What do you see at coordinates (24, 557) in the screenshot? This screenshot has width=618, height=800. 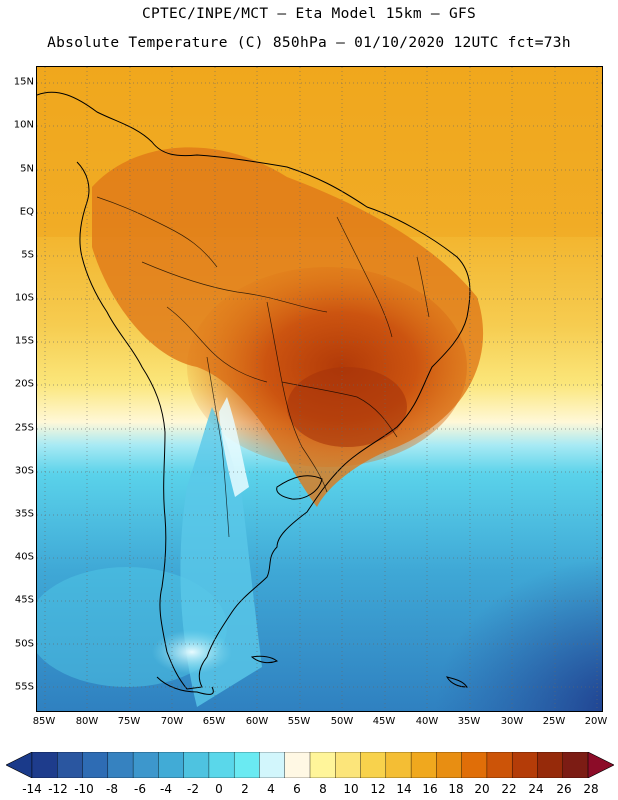 I see `lat-label: 40S` at bounding box center [24, 557].